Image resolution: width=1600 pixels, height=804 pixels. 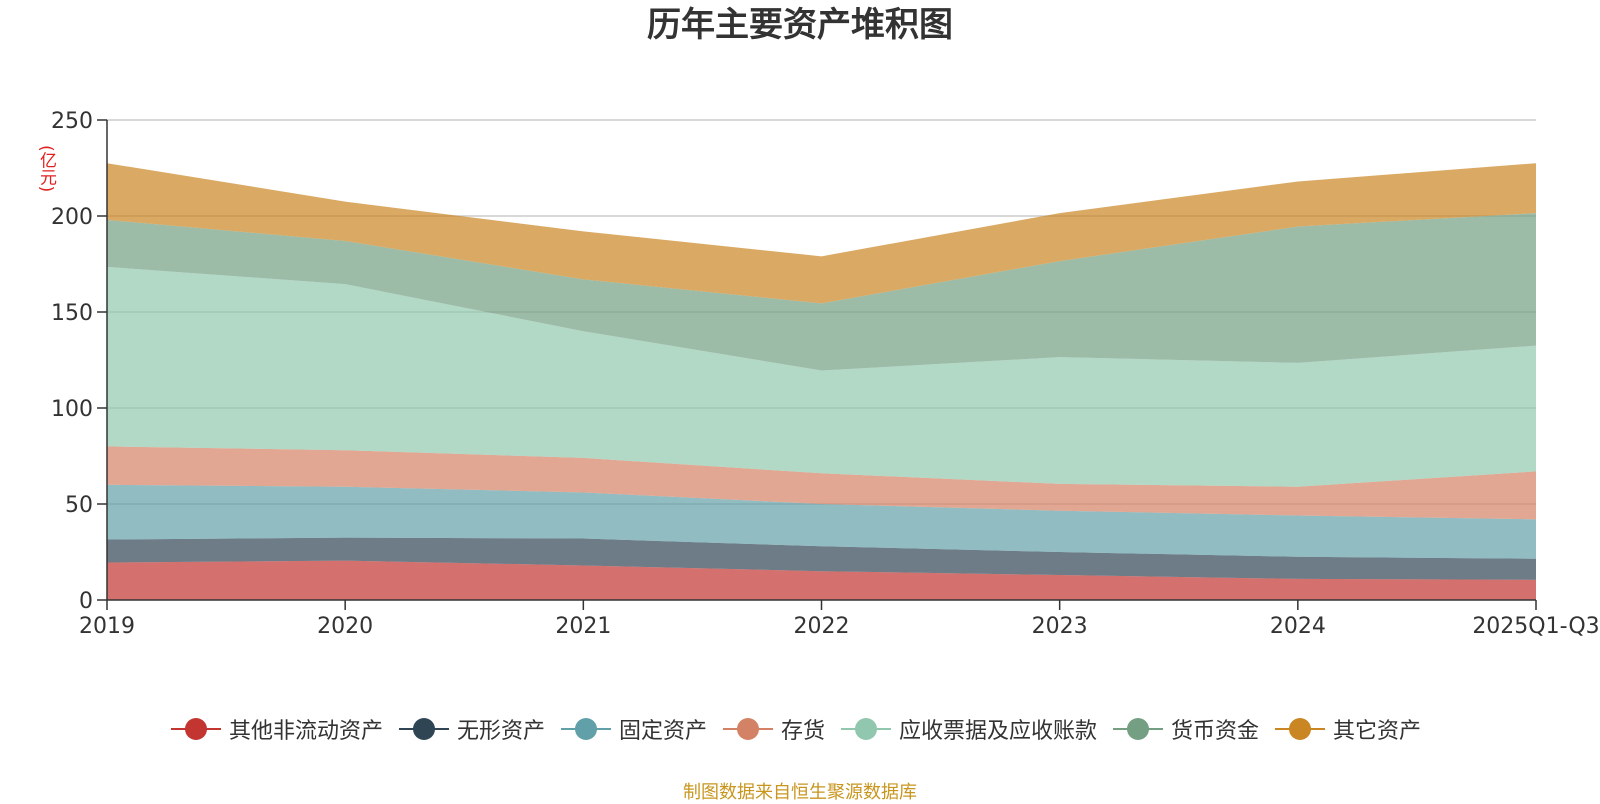 What do you see at coordinates (1060, 626) in the screenshot?
I see `x-tick-label: 2023` at bounding box center [1060, 626].